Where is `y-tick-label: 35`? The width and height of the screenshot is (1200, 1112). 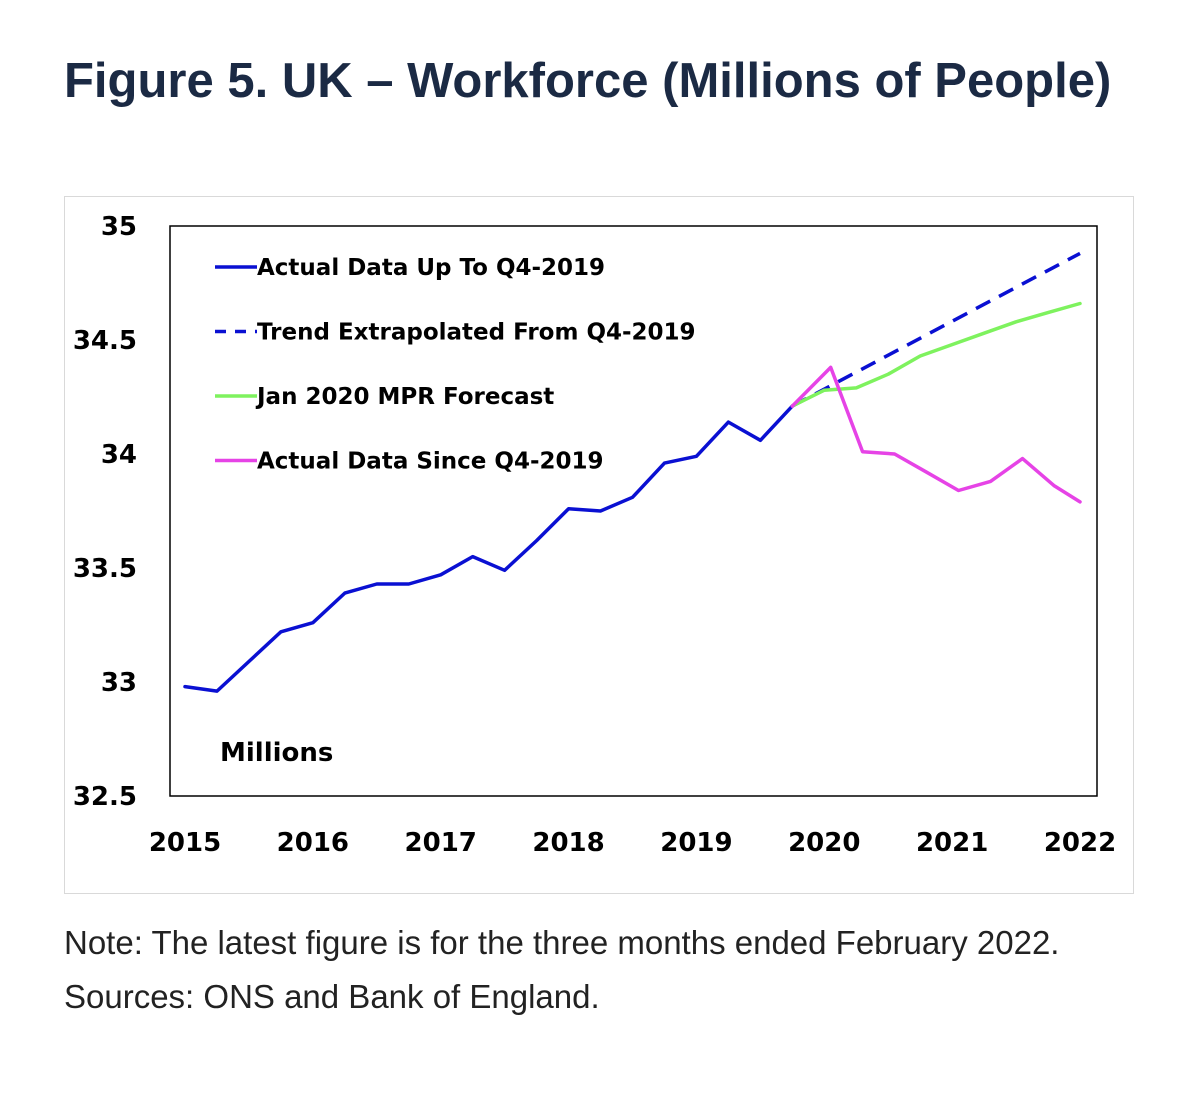 y-tick-label: 35 is located at coordinates (119, 227).